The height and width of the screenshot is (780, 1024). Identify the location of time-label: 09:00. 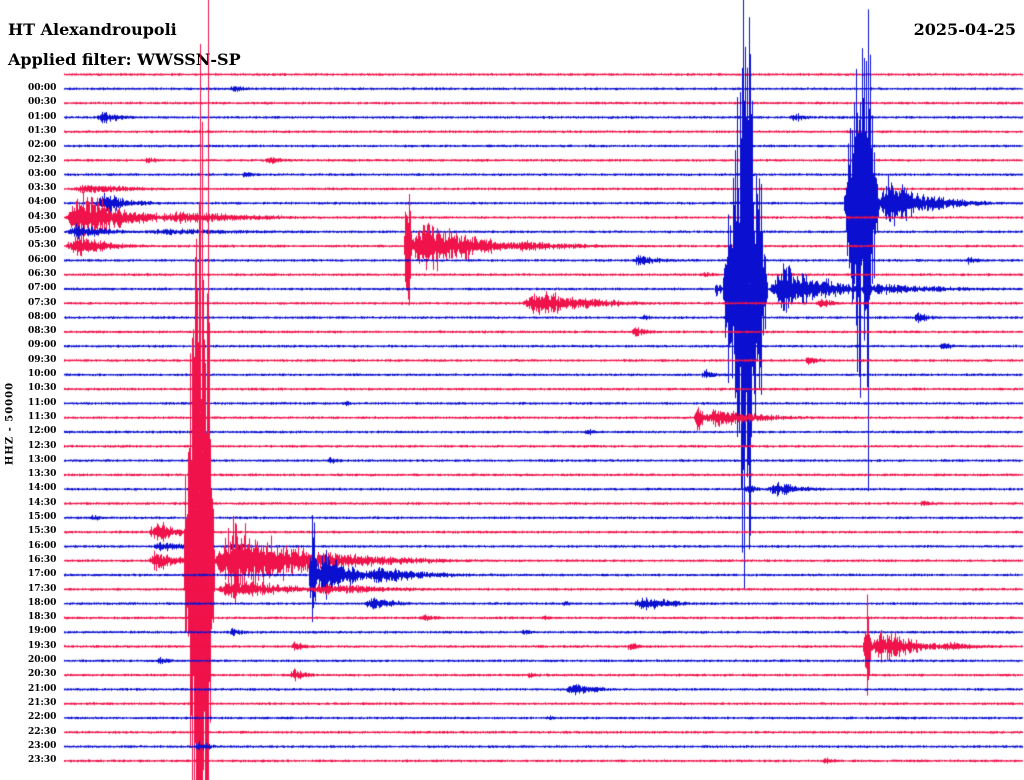
(42, 345).